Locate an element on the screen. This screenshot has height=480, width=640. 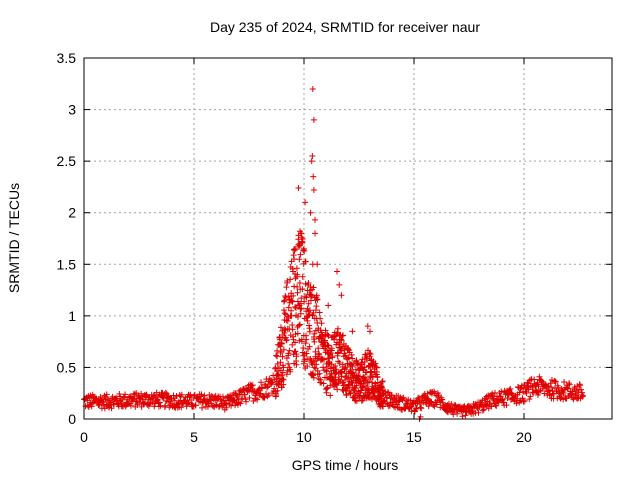
x-tick-label: 20 is located at coordinates (524, 437).